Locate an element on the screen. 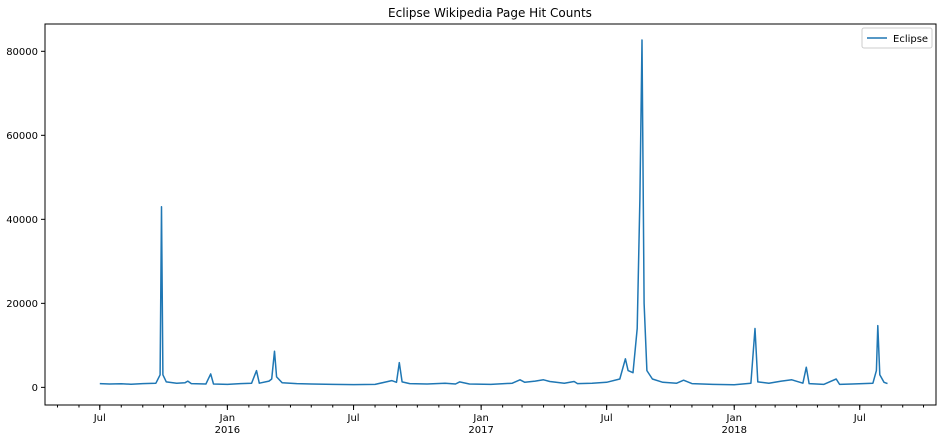  y-tick-label: 60000 is located at coordinates (22, 136).